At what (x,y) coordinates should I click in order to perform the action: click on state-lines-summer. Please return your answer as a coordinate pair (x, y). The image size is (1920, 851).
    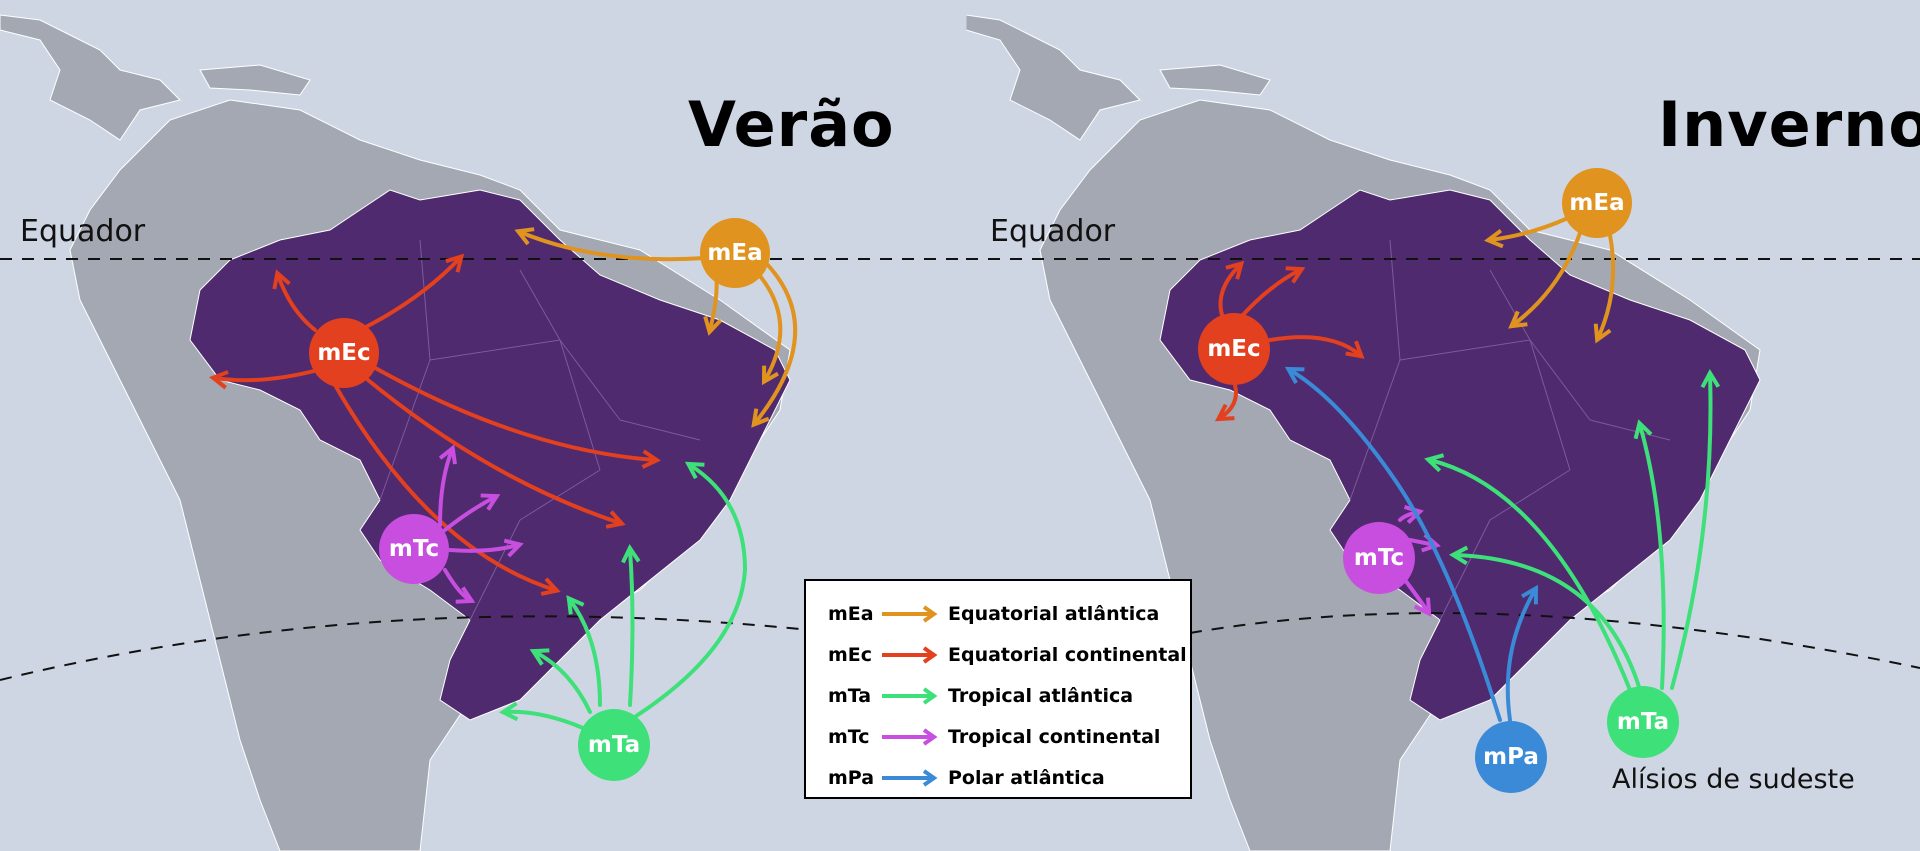
    Looking at the image, I should click on (540, 430).